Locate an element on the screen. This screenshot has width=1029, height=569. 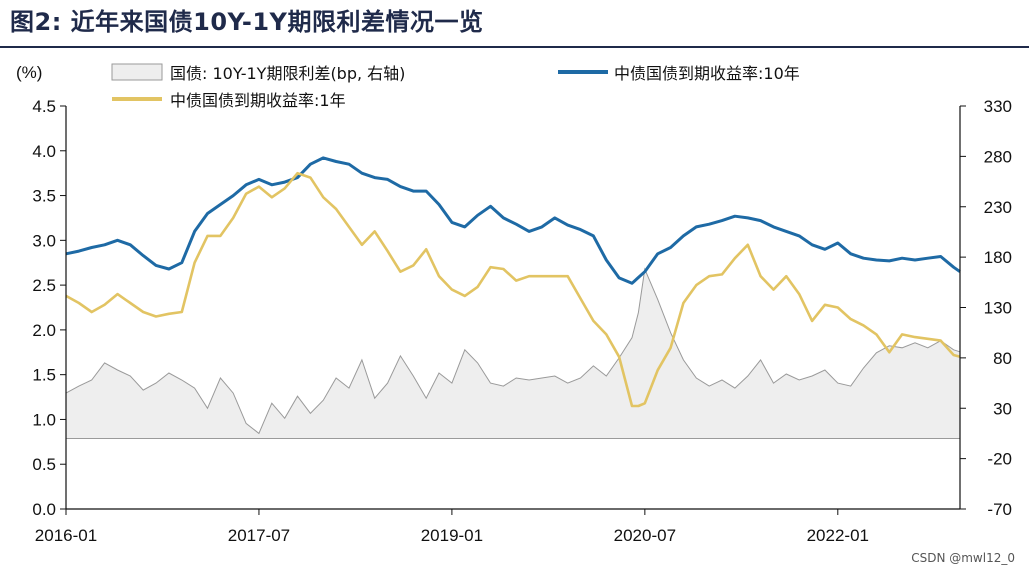
left-tick-label: 1.0 is located at coordinates (44, 419).